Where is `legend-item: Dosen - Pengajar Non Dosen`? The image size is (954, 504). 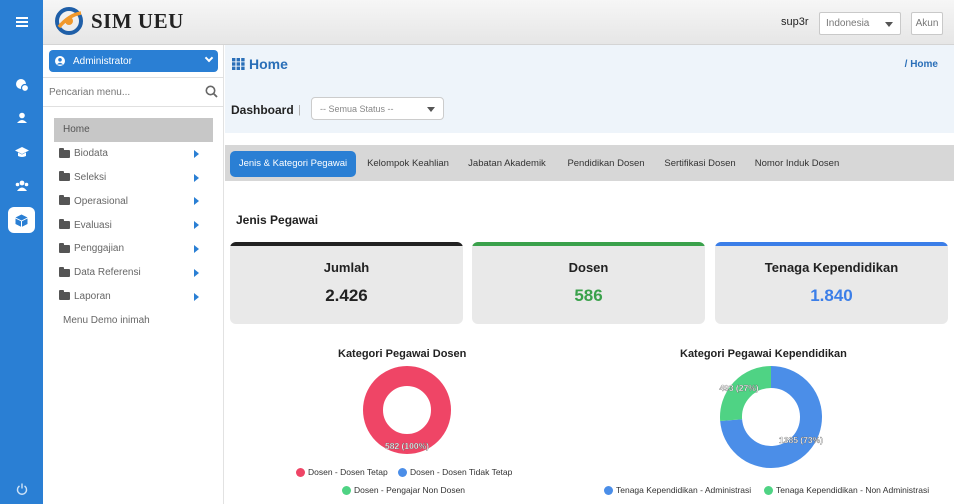 legend-item: Dosen - Pengajar Non Dosen is located at coordinates (403, 490).